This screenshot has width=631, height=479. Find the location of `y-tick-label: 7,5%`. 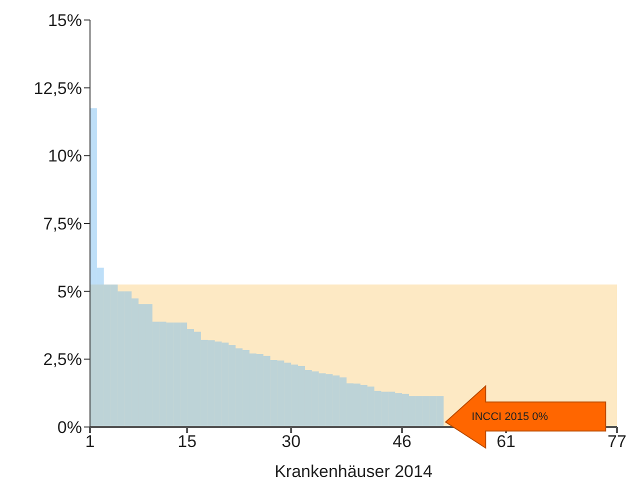

y-tick-label: 7,5% is located at coordinates (62, 224).